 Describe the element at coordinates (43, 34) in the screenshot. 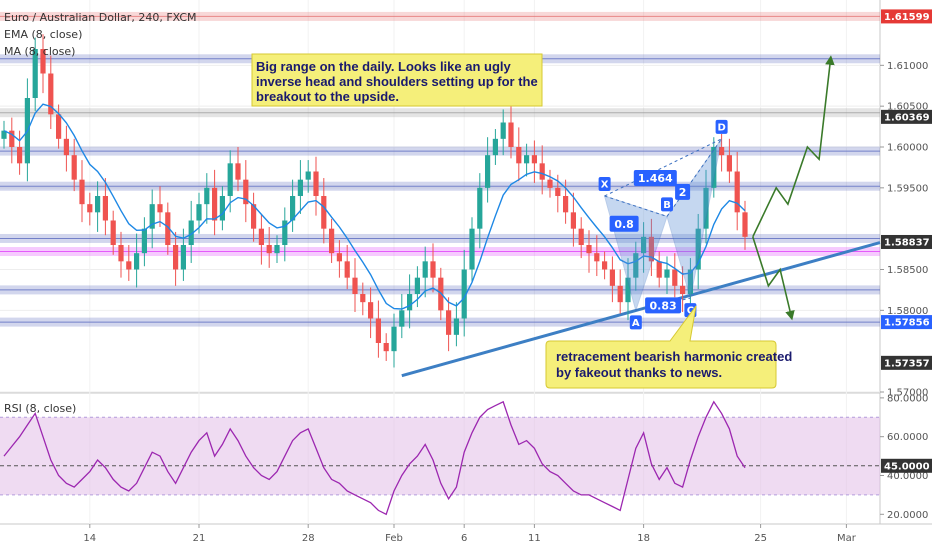

I see `legend-ema: EMA (8, close)` at that location.